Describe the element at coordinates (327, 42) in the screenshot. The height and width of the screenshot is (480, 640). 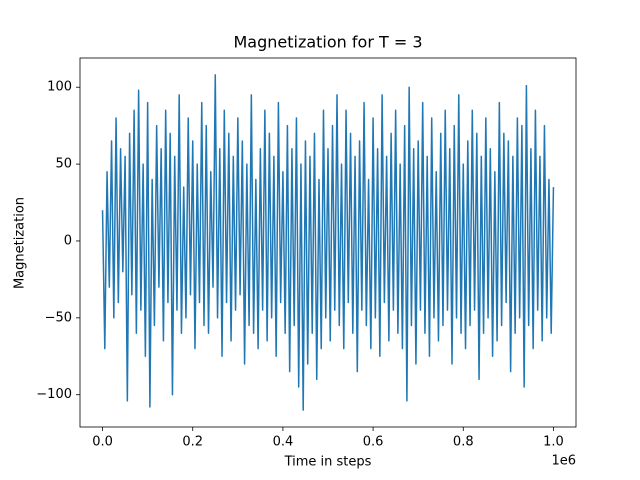
I see `chart-title: Magnetization for T = 3` at that location.